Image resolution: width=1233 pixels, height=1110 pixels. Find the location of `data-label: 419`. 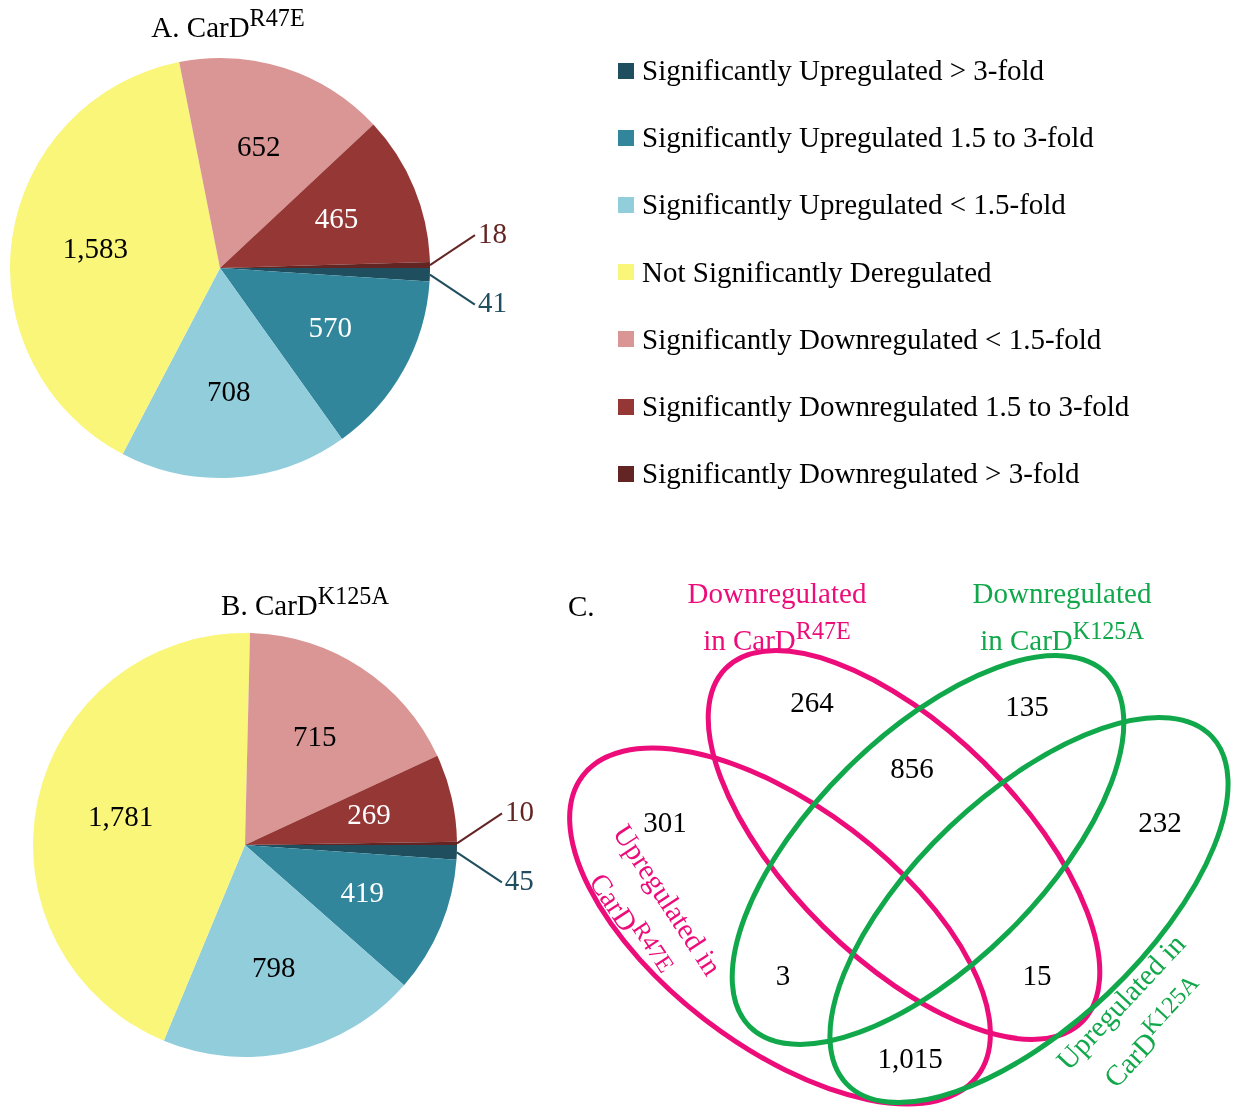

data-label: 419 is located at coordinates (362, 891).